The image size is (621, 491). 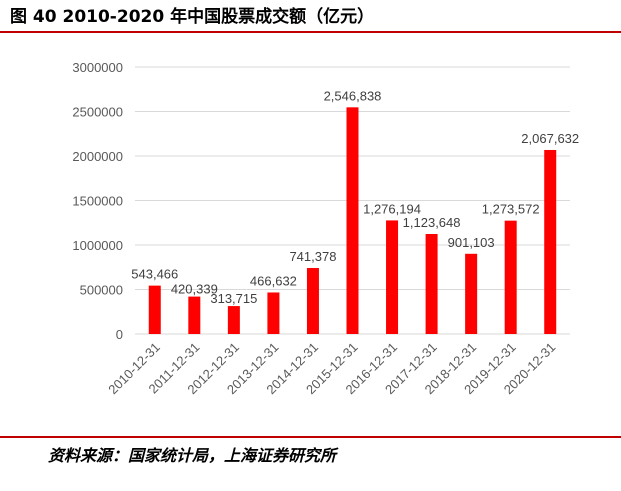 What do you see at coordinates (353, 95) in the screenshot?
I see `data-label: 2,546,838` at bounding box center [353, 95].